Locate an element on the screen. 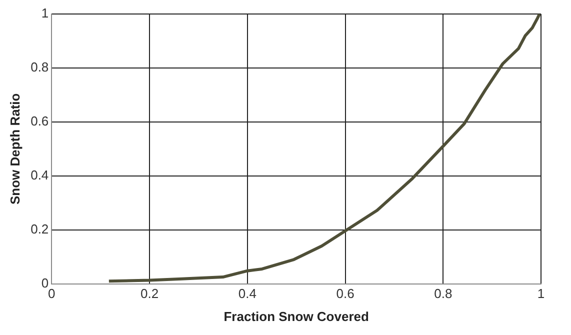  y-axis-title: Snow Depth Ratio is located at coordinates (14, 149).